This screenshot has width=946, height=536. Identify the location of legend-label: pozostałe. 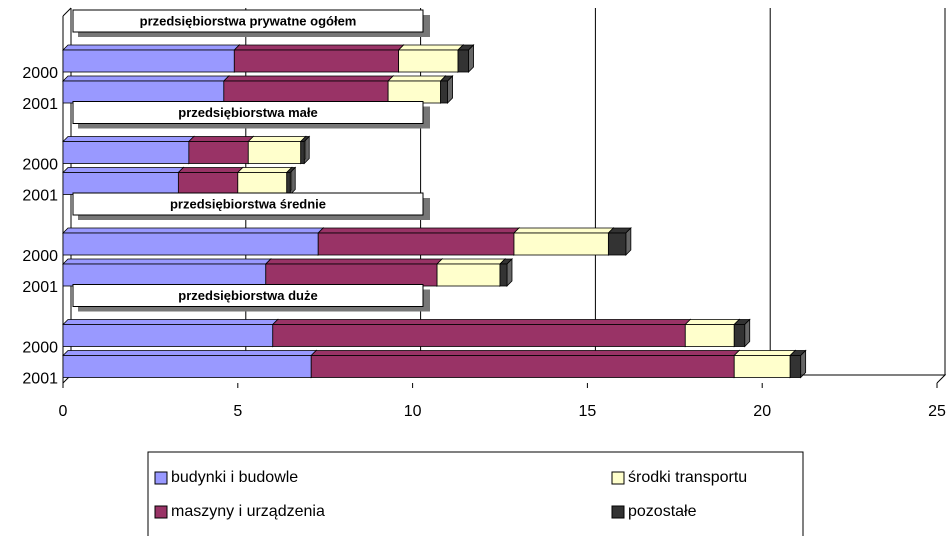
(662, 511).